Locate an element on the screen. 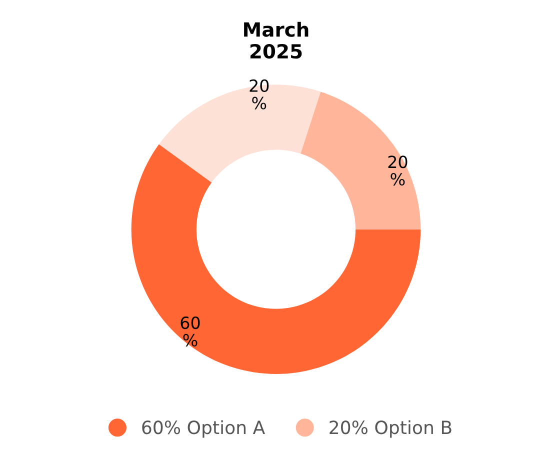  legend-label: 20% Option B is located at coordinates (391, 429).